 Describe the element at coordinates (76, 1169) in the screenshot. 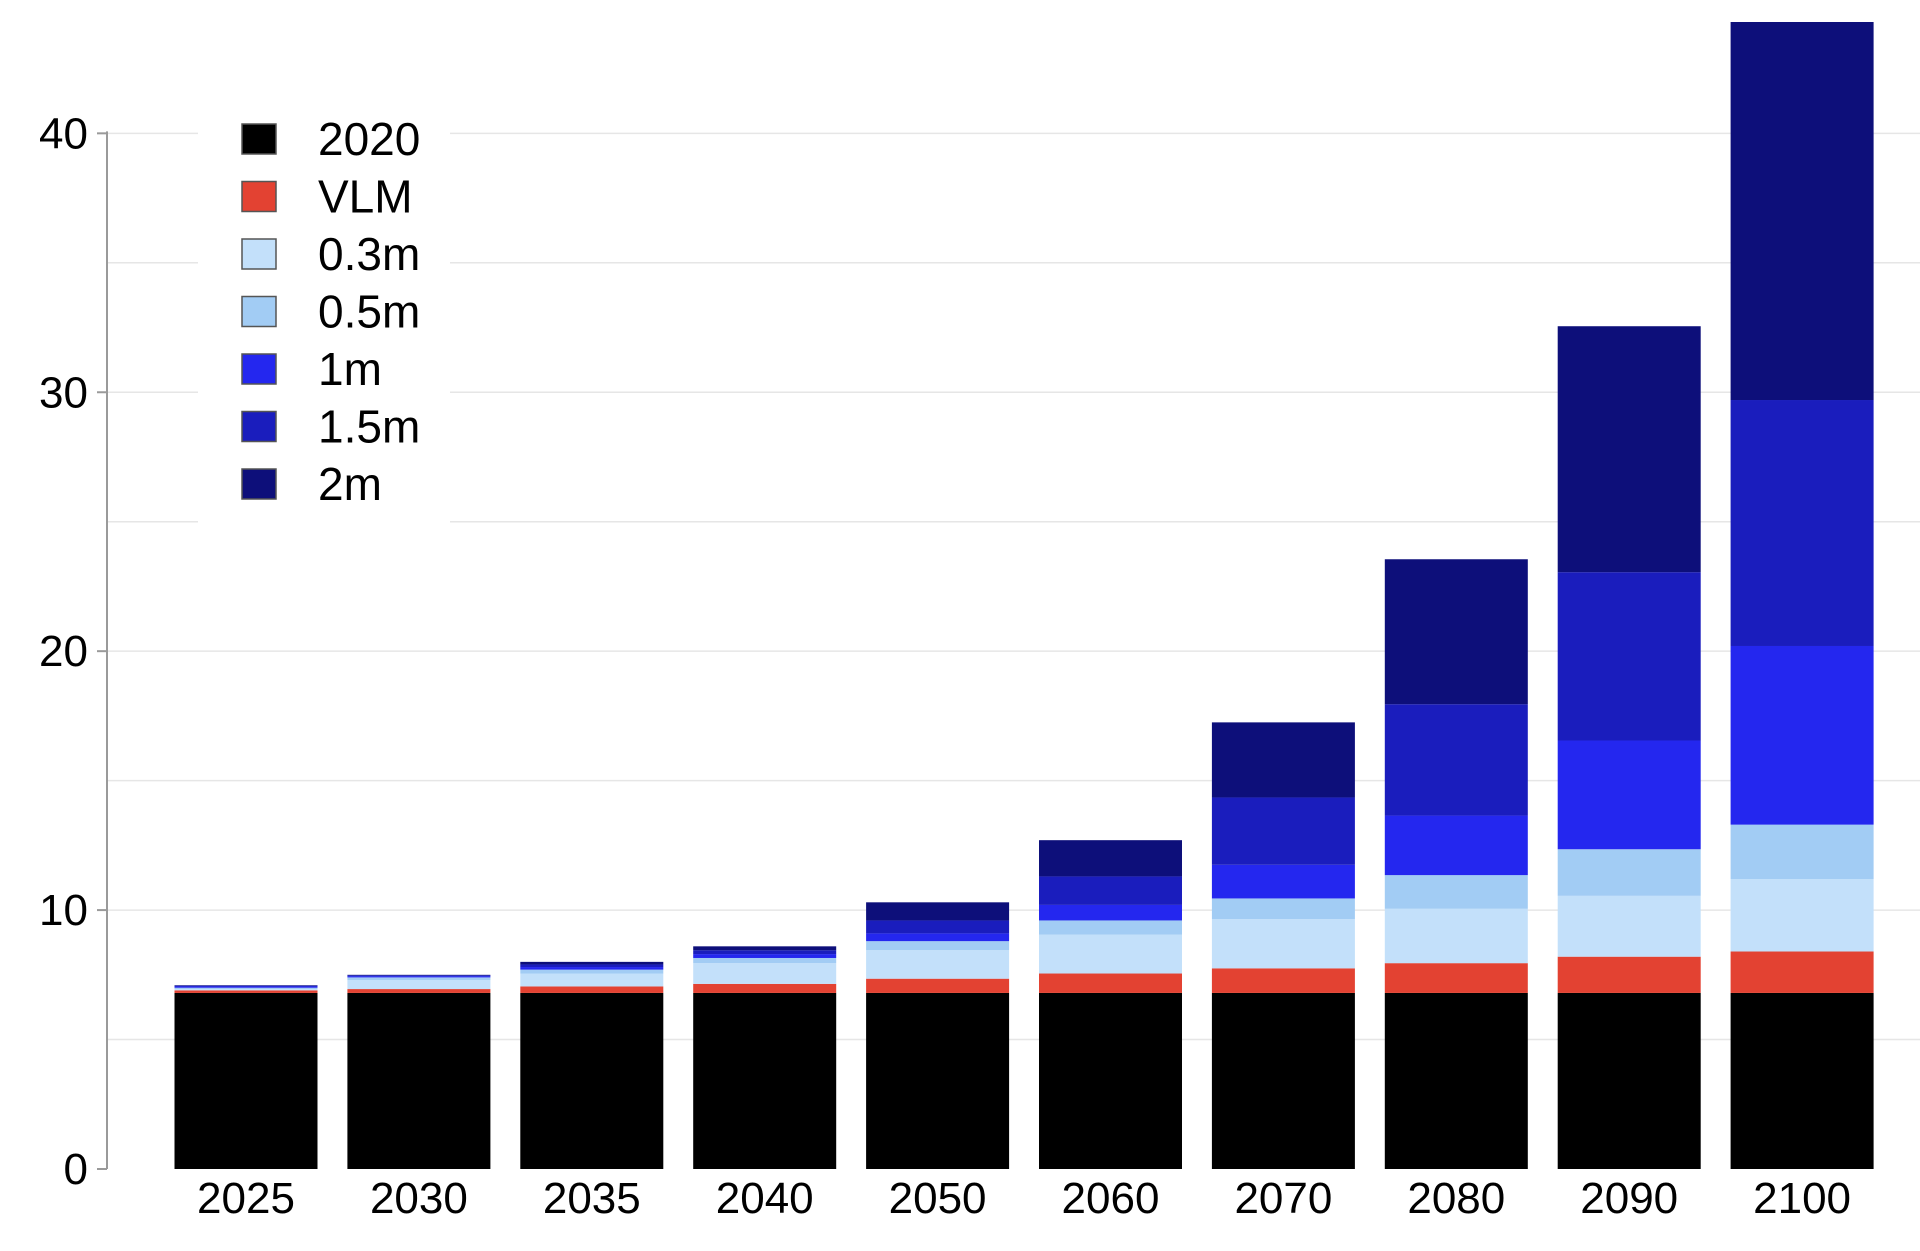

I see `y-tick-label: 0` at that location.